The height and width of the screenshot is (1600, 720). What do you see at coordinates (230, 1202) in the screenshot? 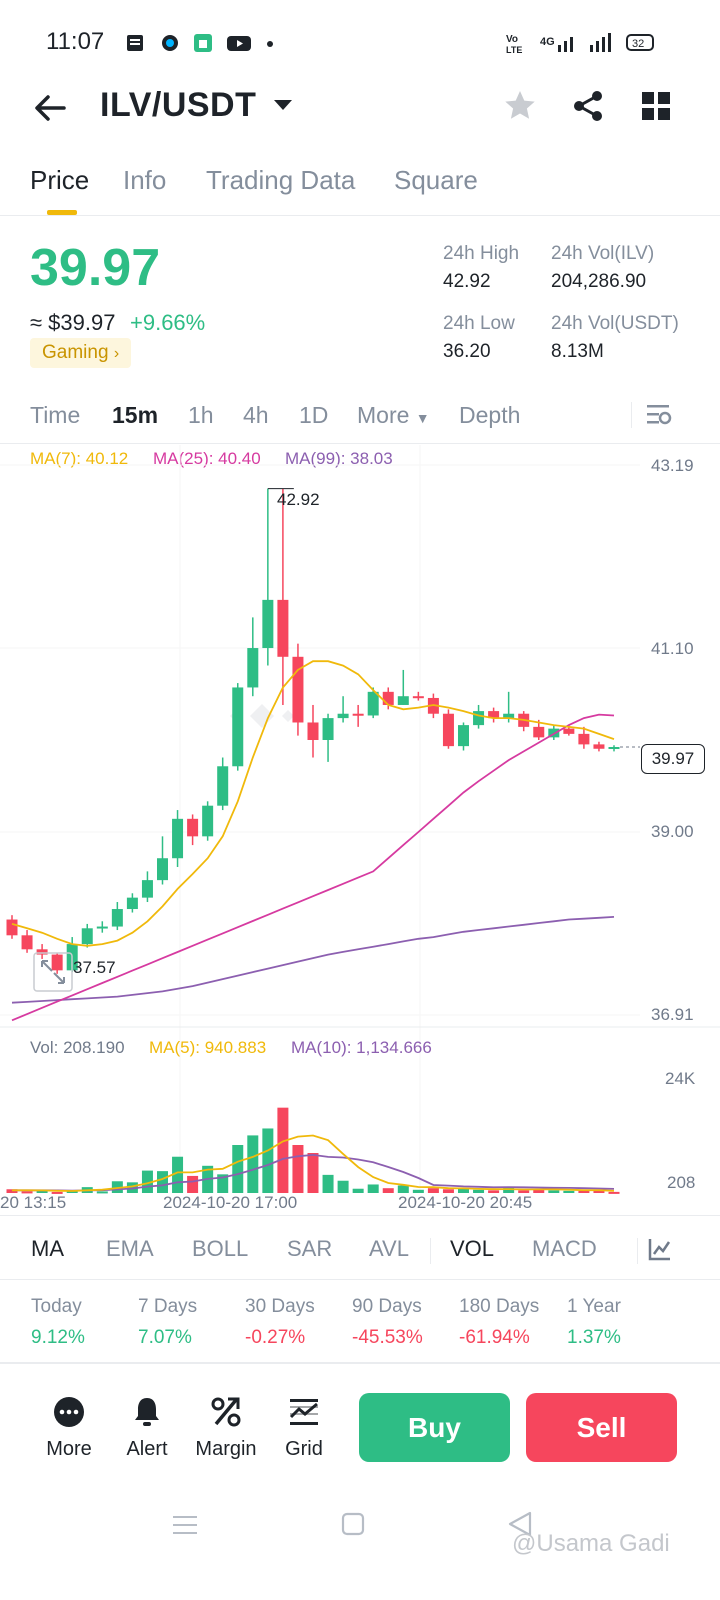
I see `x-label-2: 2024-10-20 17:00` at bounding box center [230, 1202].